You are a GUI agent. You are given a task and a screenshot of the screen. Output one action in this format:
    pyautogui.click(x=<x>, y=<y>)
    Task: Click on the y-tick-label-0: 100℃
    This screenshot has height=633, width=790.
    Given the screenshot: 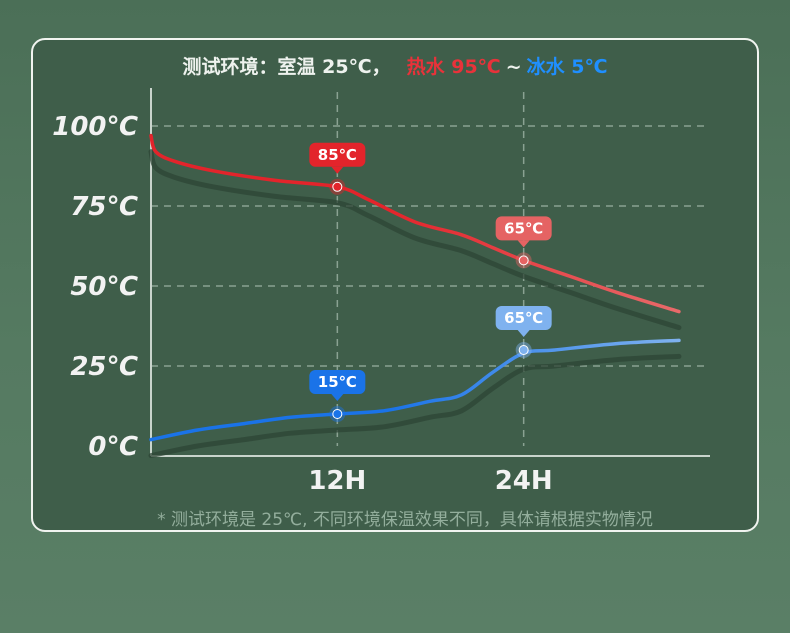 What is the action you would take?
    pyautogui.click(x=95, y=127)
    